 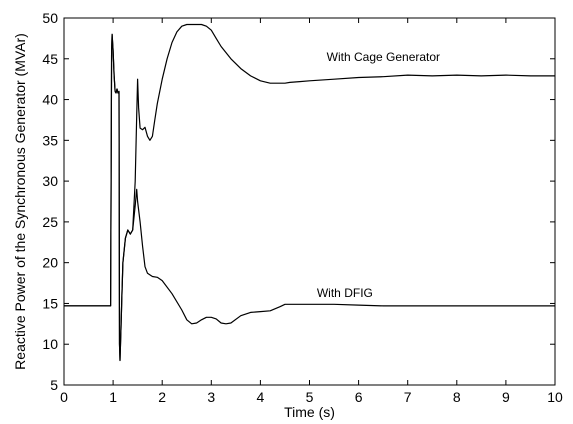 What do you see at coordinates (50, 140) in the screenshot?
I see `y-tick-label: 35` at bounding box center [50, 140].